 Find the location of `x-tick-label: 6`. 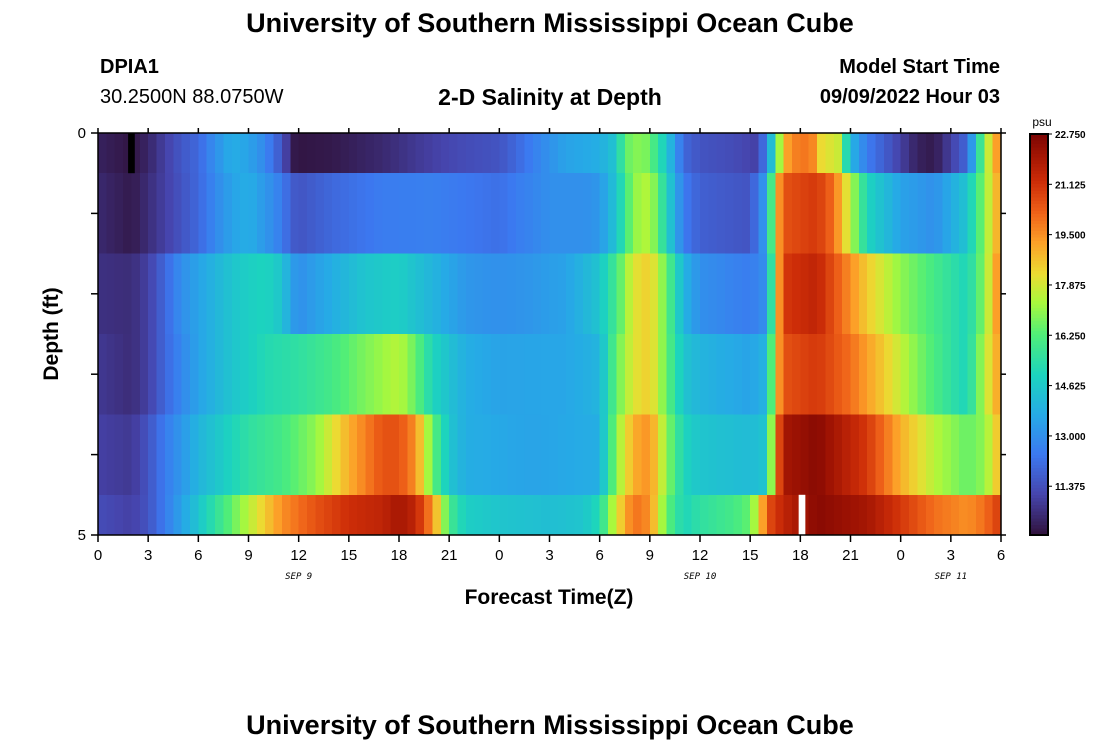

x-tick-label: 6 is located at coordinates (198, 555).